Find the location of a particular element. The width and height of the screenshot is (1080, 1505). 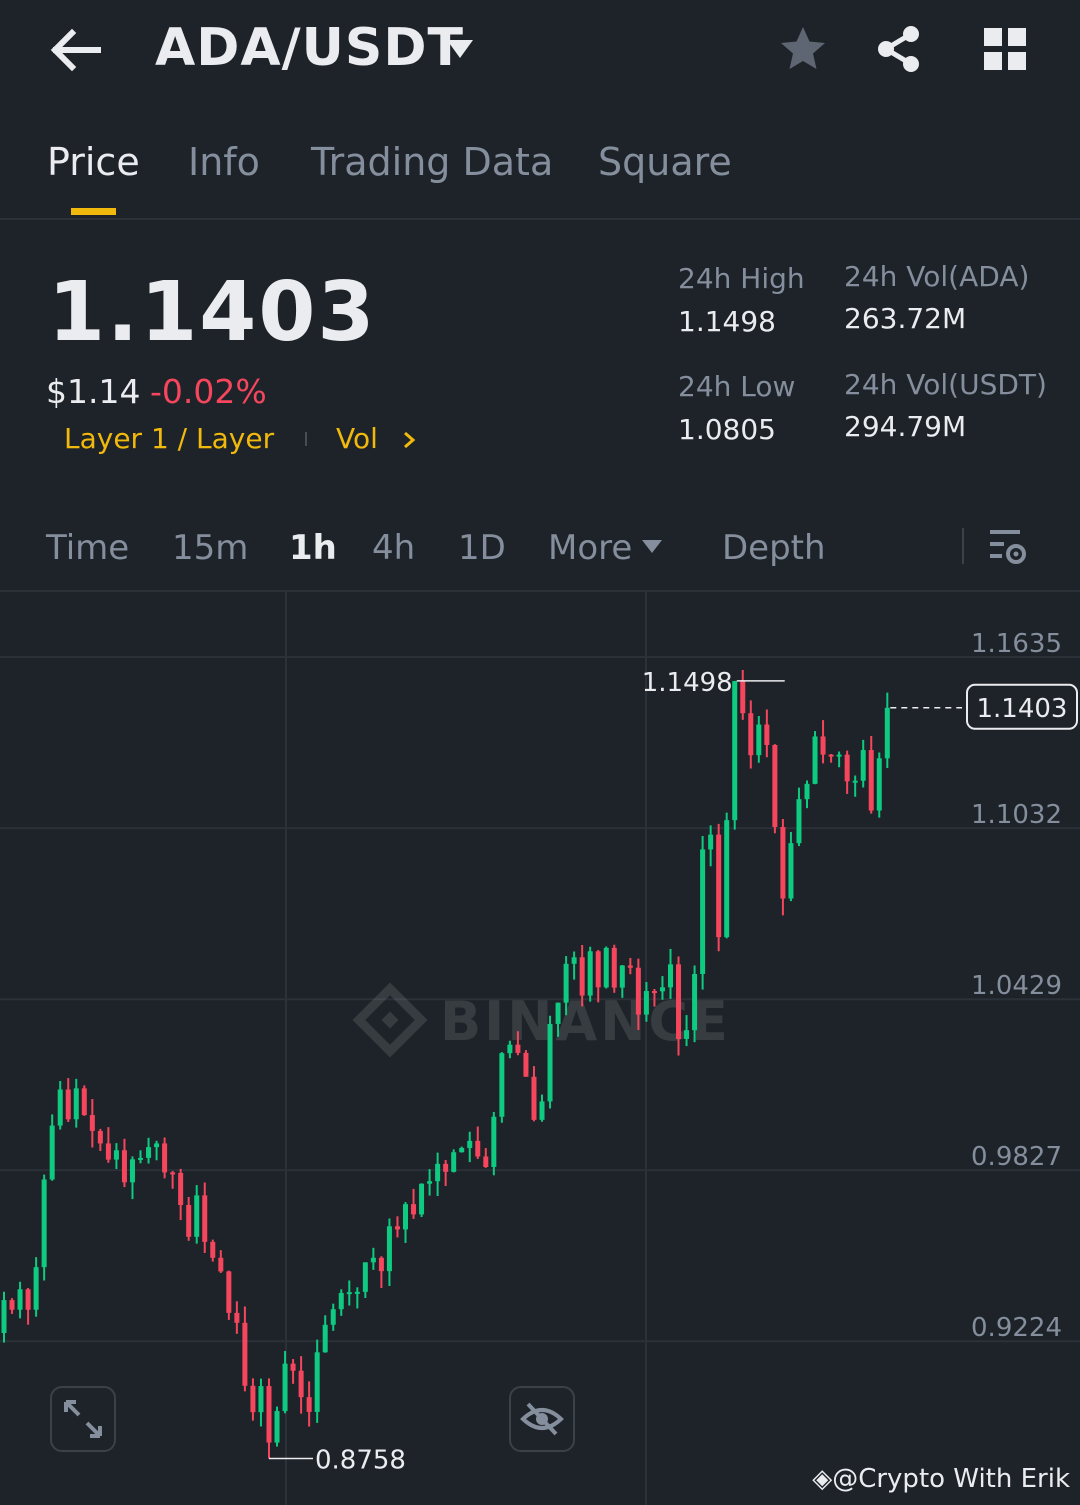

pair-title: ADA/USDT is located at coordinates (309, 48).